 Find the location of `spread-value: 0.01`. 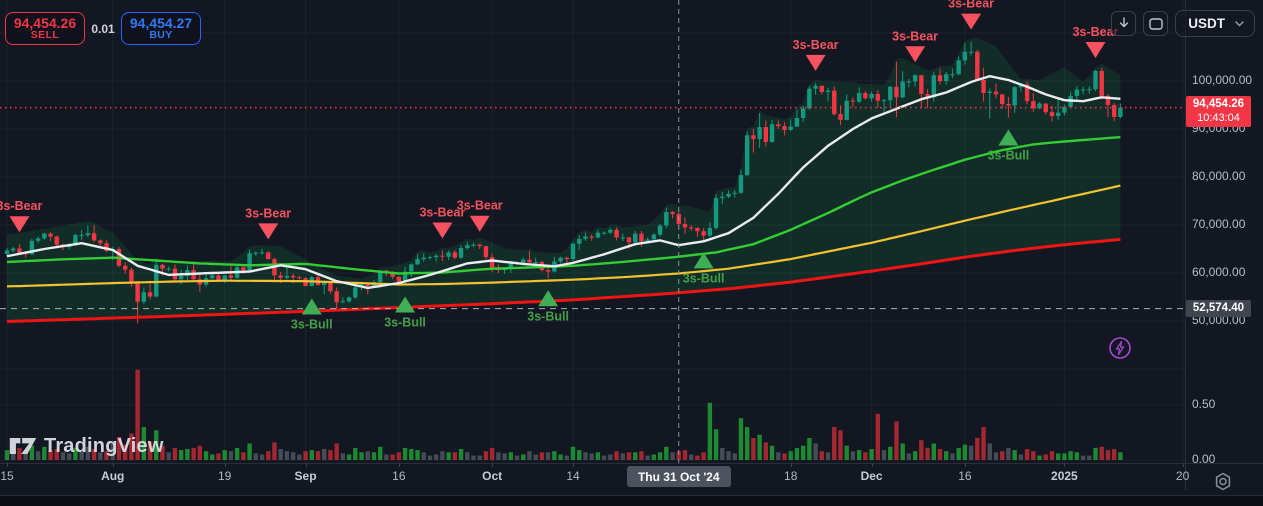

spread-value: 0.01 is located at coordinates (103, 28).